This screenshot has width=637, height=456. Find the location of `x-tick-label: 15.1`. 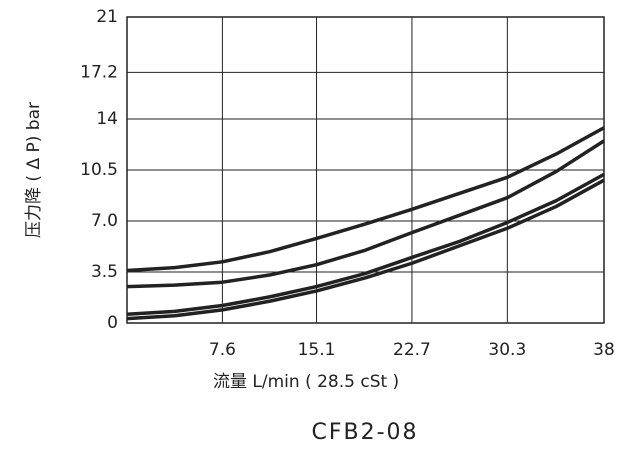

x-tick-label: 15.1 is located at coordinates (317, 350).